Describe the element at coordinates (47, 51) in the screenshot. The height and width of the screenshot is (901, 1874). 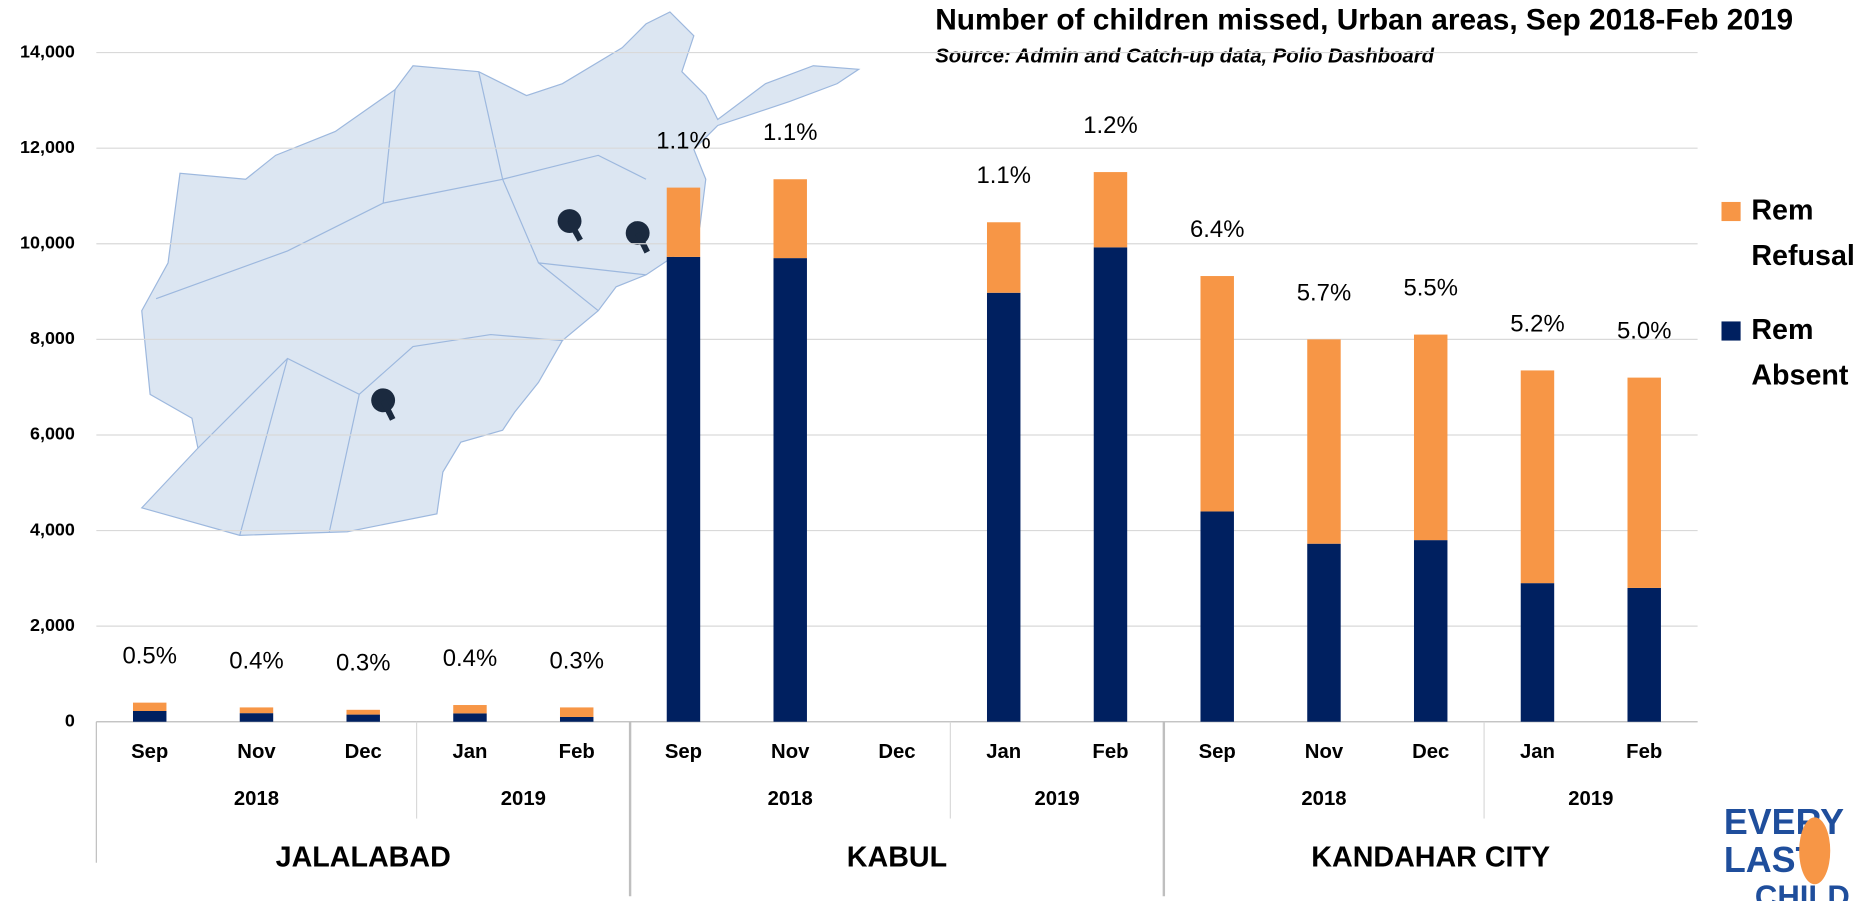
I see `y-tick-label: 14,000` at that location.